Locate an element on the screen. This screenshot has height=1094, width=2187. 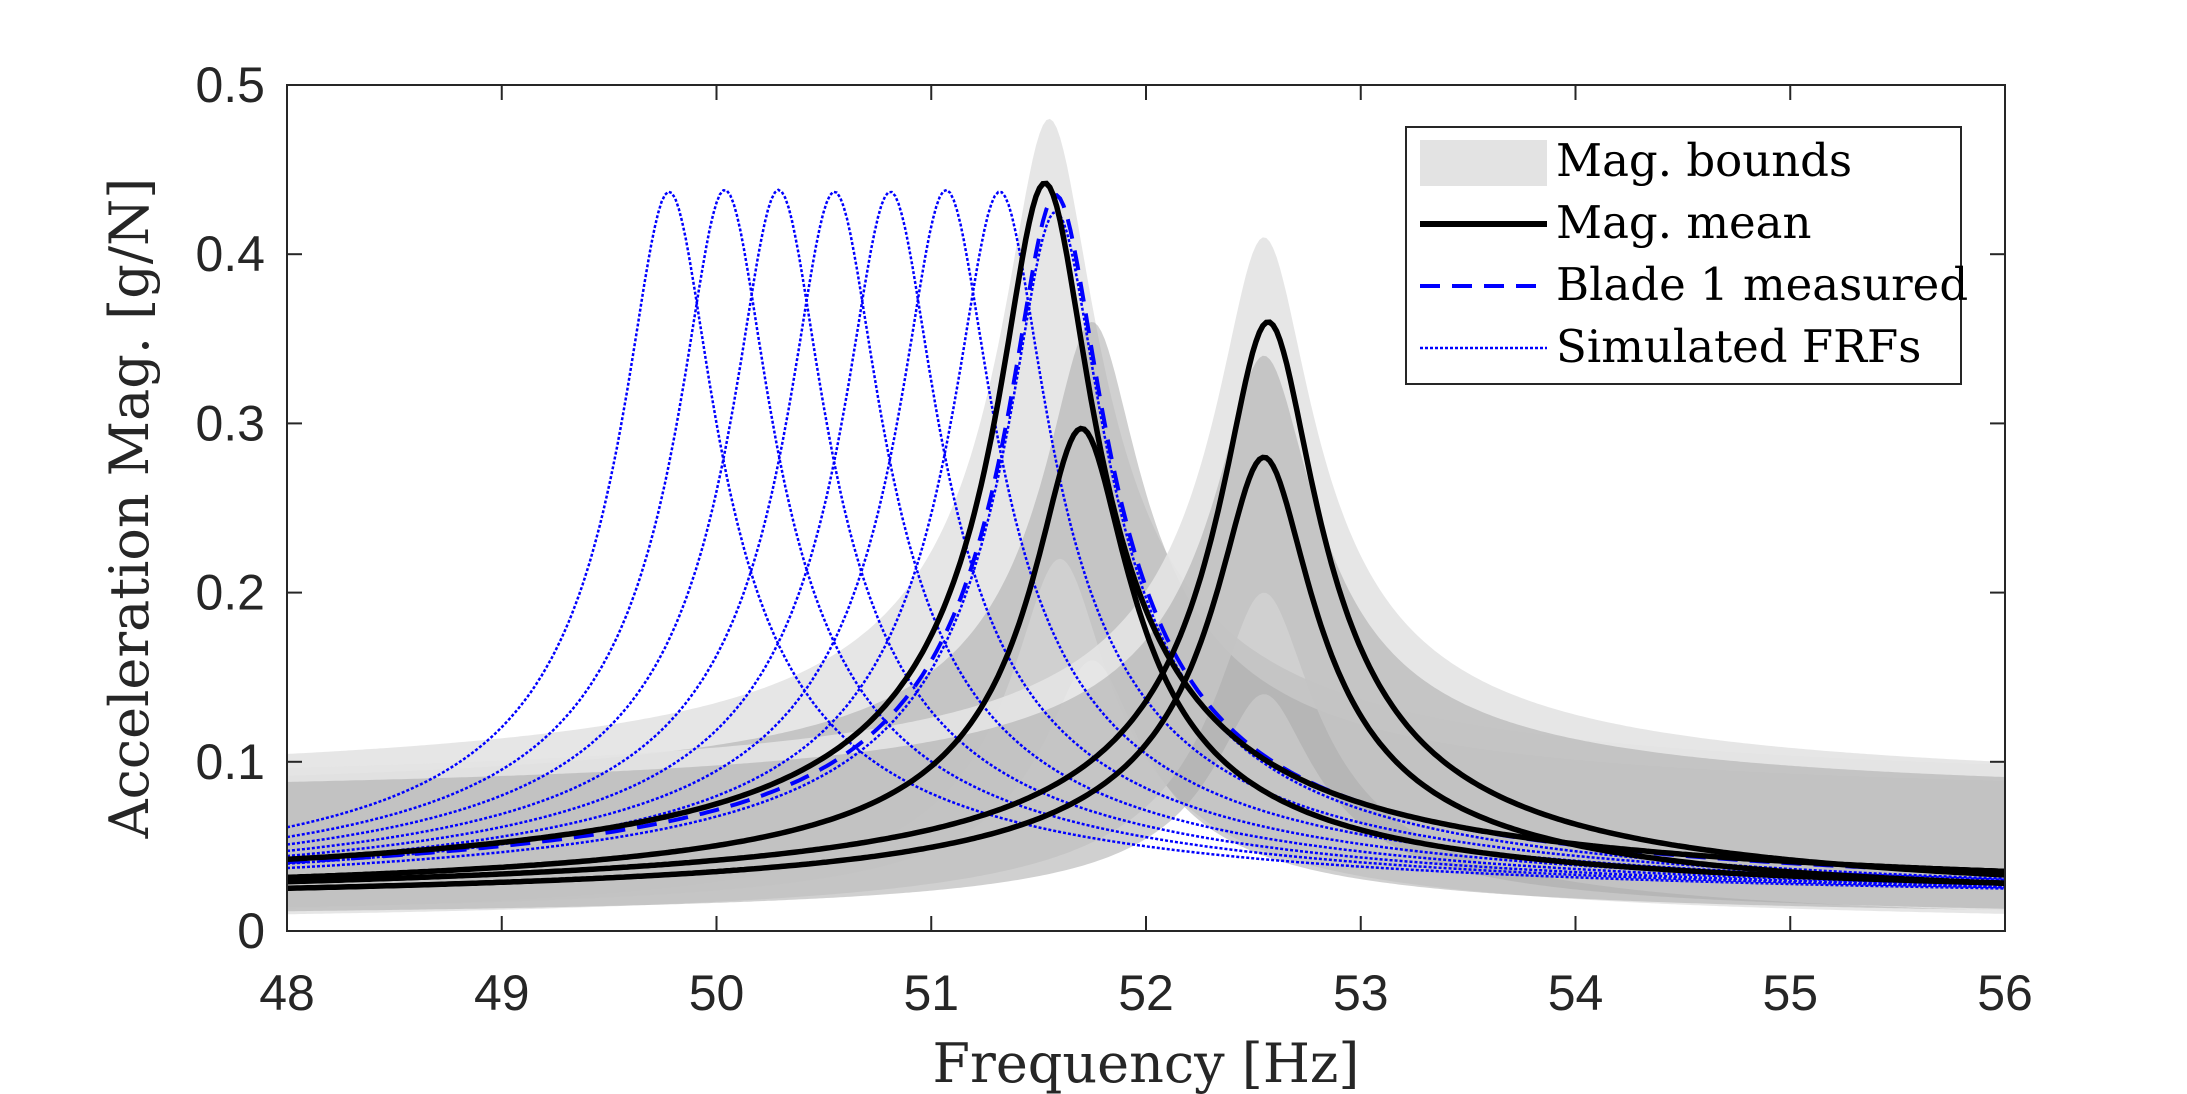
y-axis-label: Acceleration Mag. [g/N] is located at coordinates (129, 509).